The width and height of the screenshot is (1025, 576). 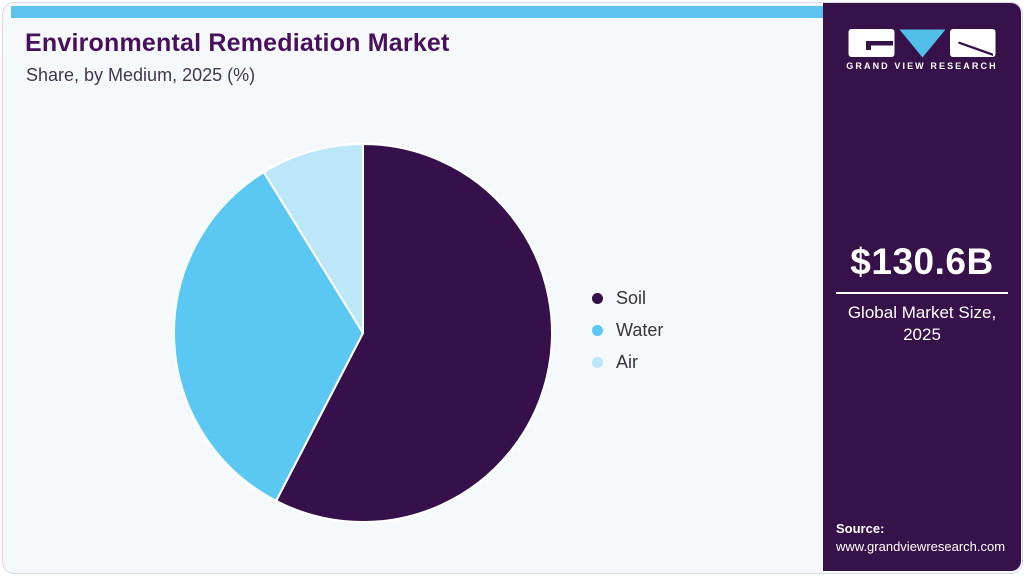 I want to click on gvr-logo-icon, so click(x=922, y=43).